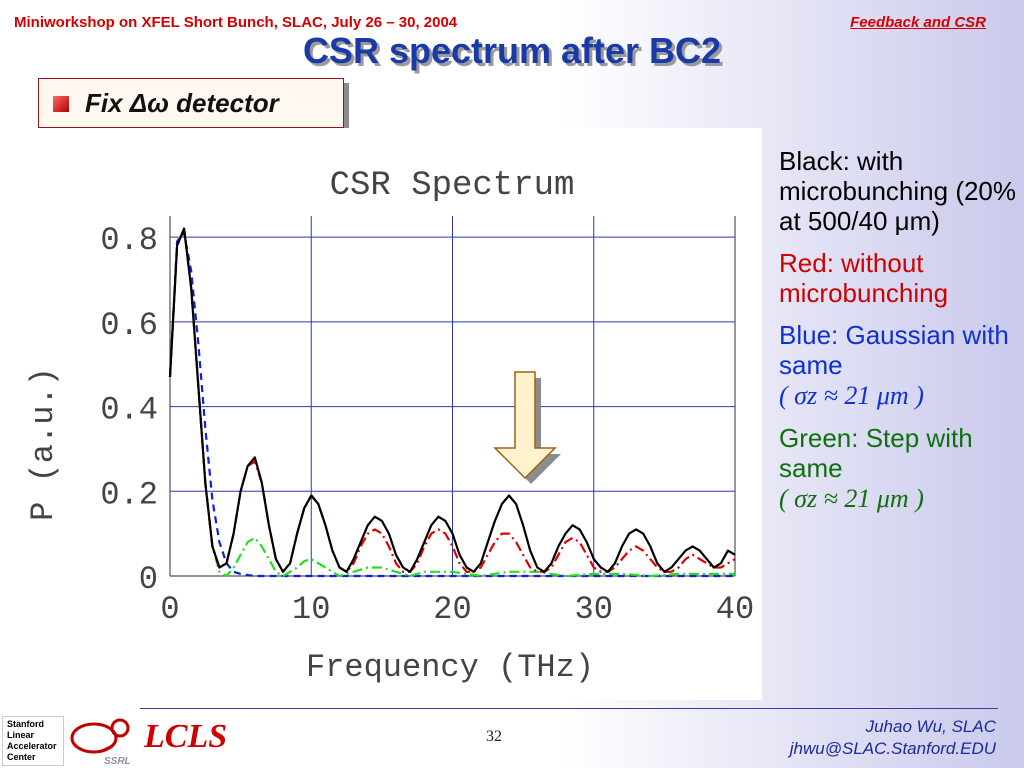  Describe the element at coordinates (129, 494) in the screenshot. I see `y-tick-label: 0.2` at that location.